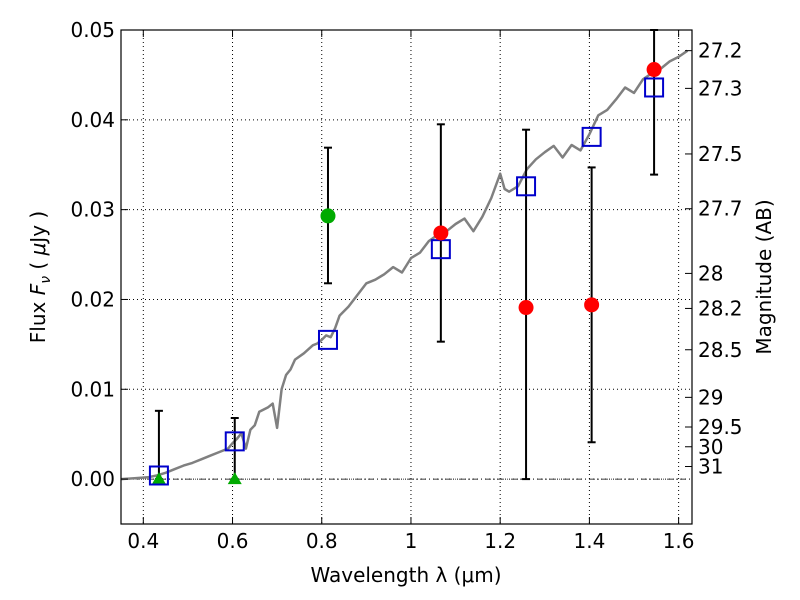 Image resolution: width=800 pixels, height=600 pixels. Describe the element at coordinates (720, 427) in the screenshot. I see `magnitude-tick-label: 29.5` at that location.